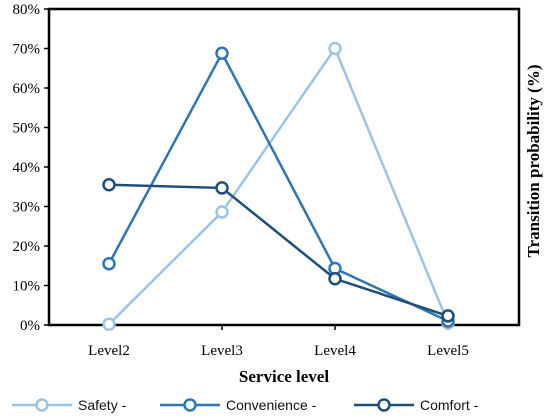 The image size is (550, 418). I want to click on legend-label: Comfort -, so click(449, 405).